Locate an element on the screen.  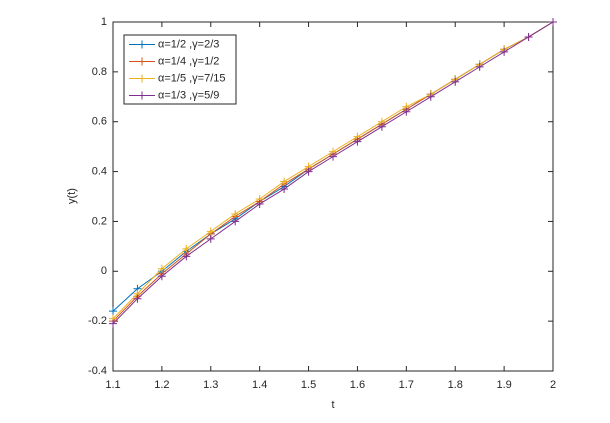
x-tick-label: 1.5 is located at coordinates (308, 385).